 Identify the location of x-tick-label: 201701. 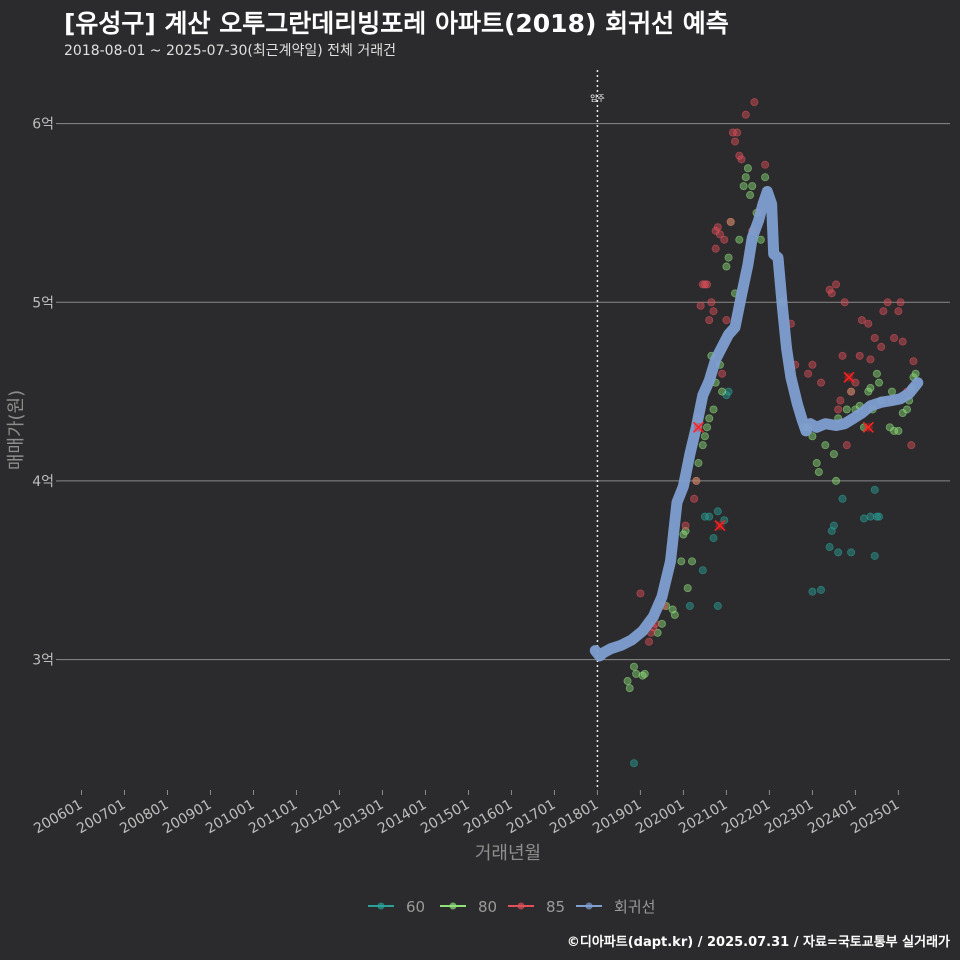
(531, 817).